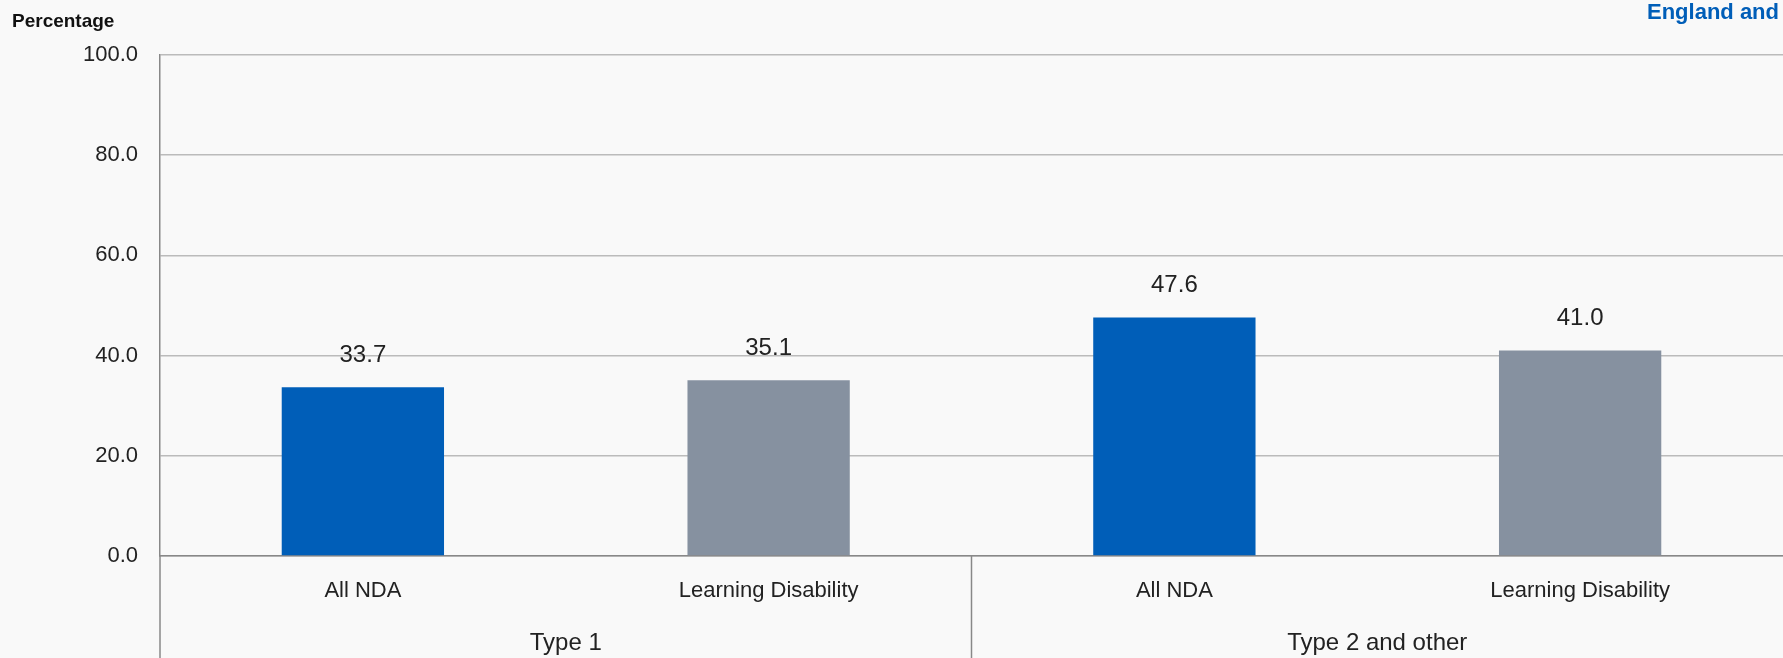 The image size is (1783, 658). Describe the element at coordinates (1174, 284) in the screenshot. I see `data-label: 47.6` at that location.